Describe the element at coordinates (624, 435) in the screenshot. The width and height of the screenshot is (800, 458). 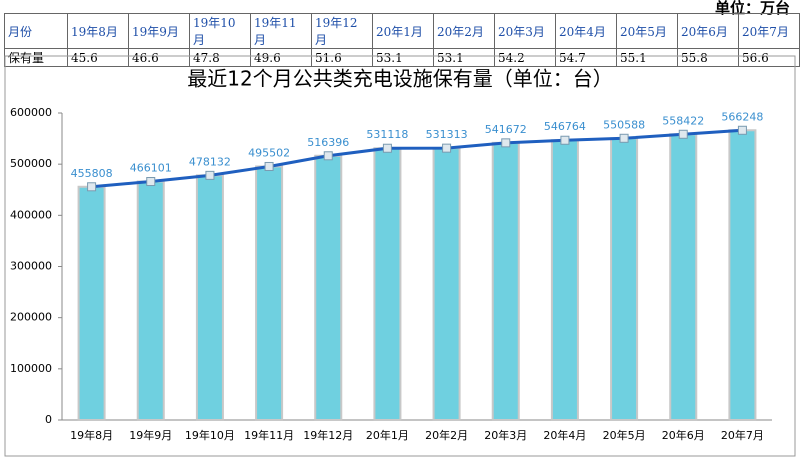
I see `x-tick-label: 20年5月` at that location.